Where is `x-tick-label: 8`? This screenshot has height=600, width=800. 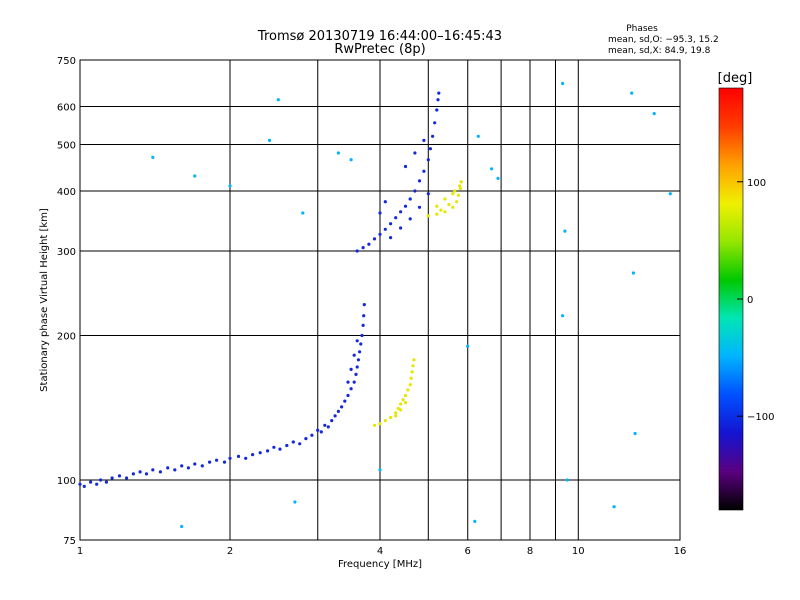
x-tick-label: 8 is located at coordinates (530, 551).